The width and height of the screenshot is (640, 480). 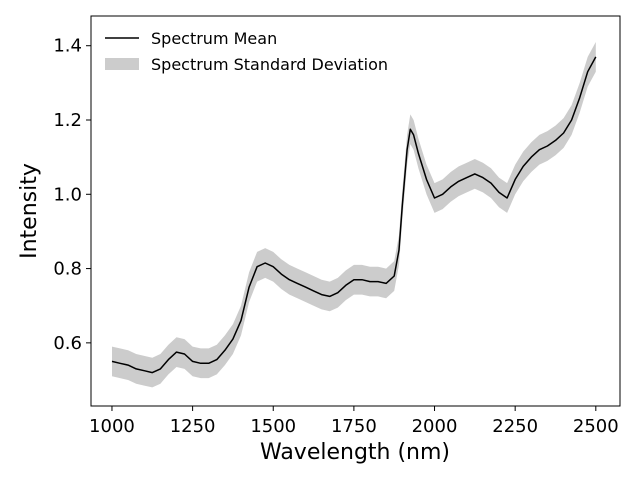 What do you see at coordinates (112, 426) in the screenshot?
I see `x-tick-label: 1000` at bounding box center [112, 426].